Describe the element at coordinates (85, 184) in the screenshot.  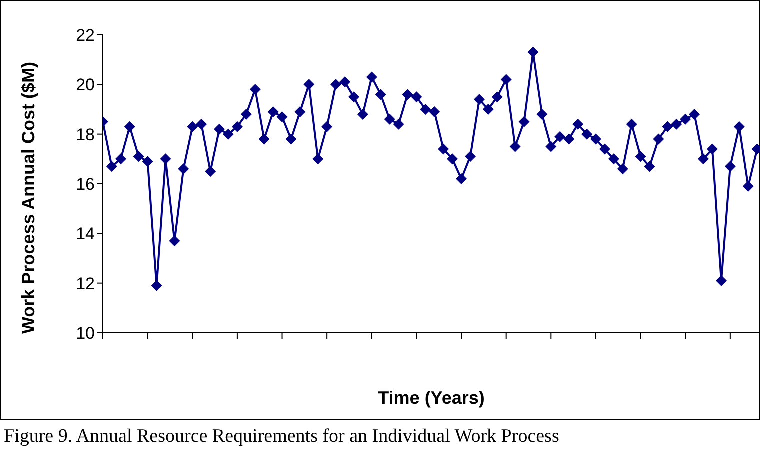
I see `y-tick-label: 16` at that location.